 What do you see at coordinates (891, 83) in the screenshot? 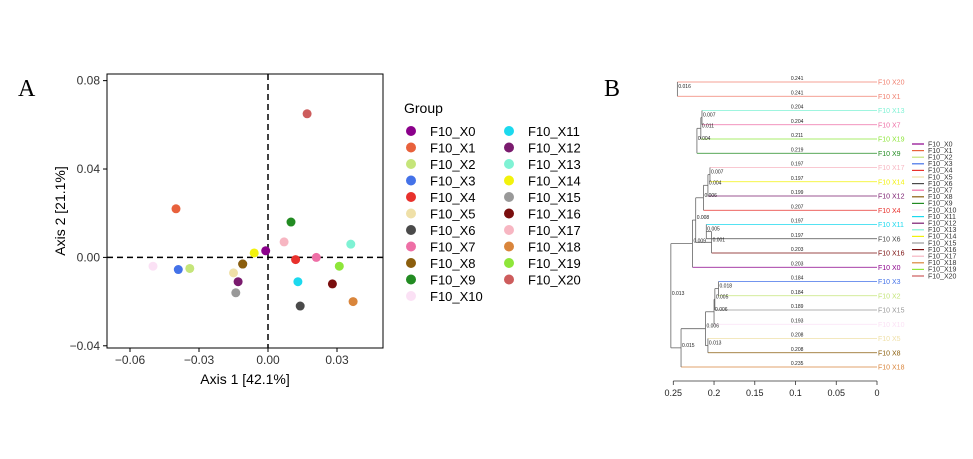
I see `tip-label: F10 X20` at bounding box center [891, 83].